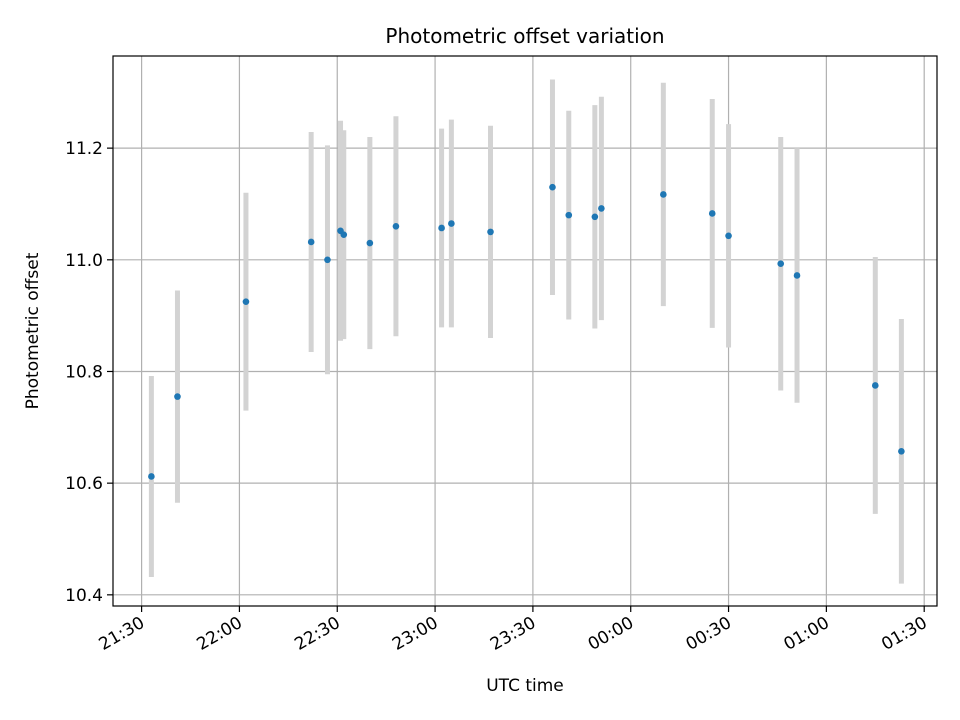  Describe the element at coordinates (84, 149) in the screenshot. I see `y-tick-label: 11.2` at that location.